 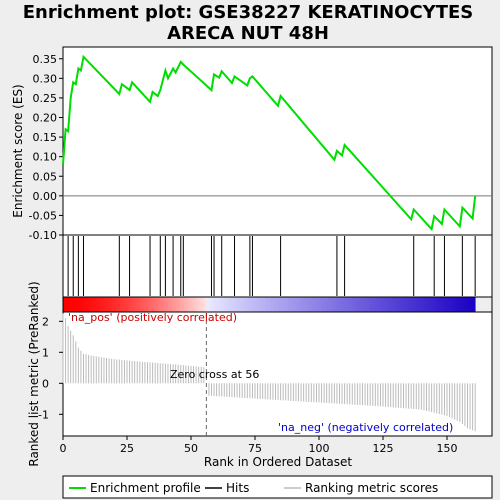 I want to click on x-tick-label: 100, so click(x=319, y=448).